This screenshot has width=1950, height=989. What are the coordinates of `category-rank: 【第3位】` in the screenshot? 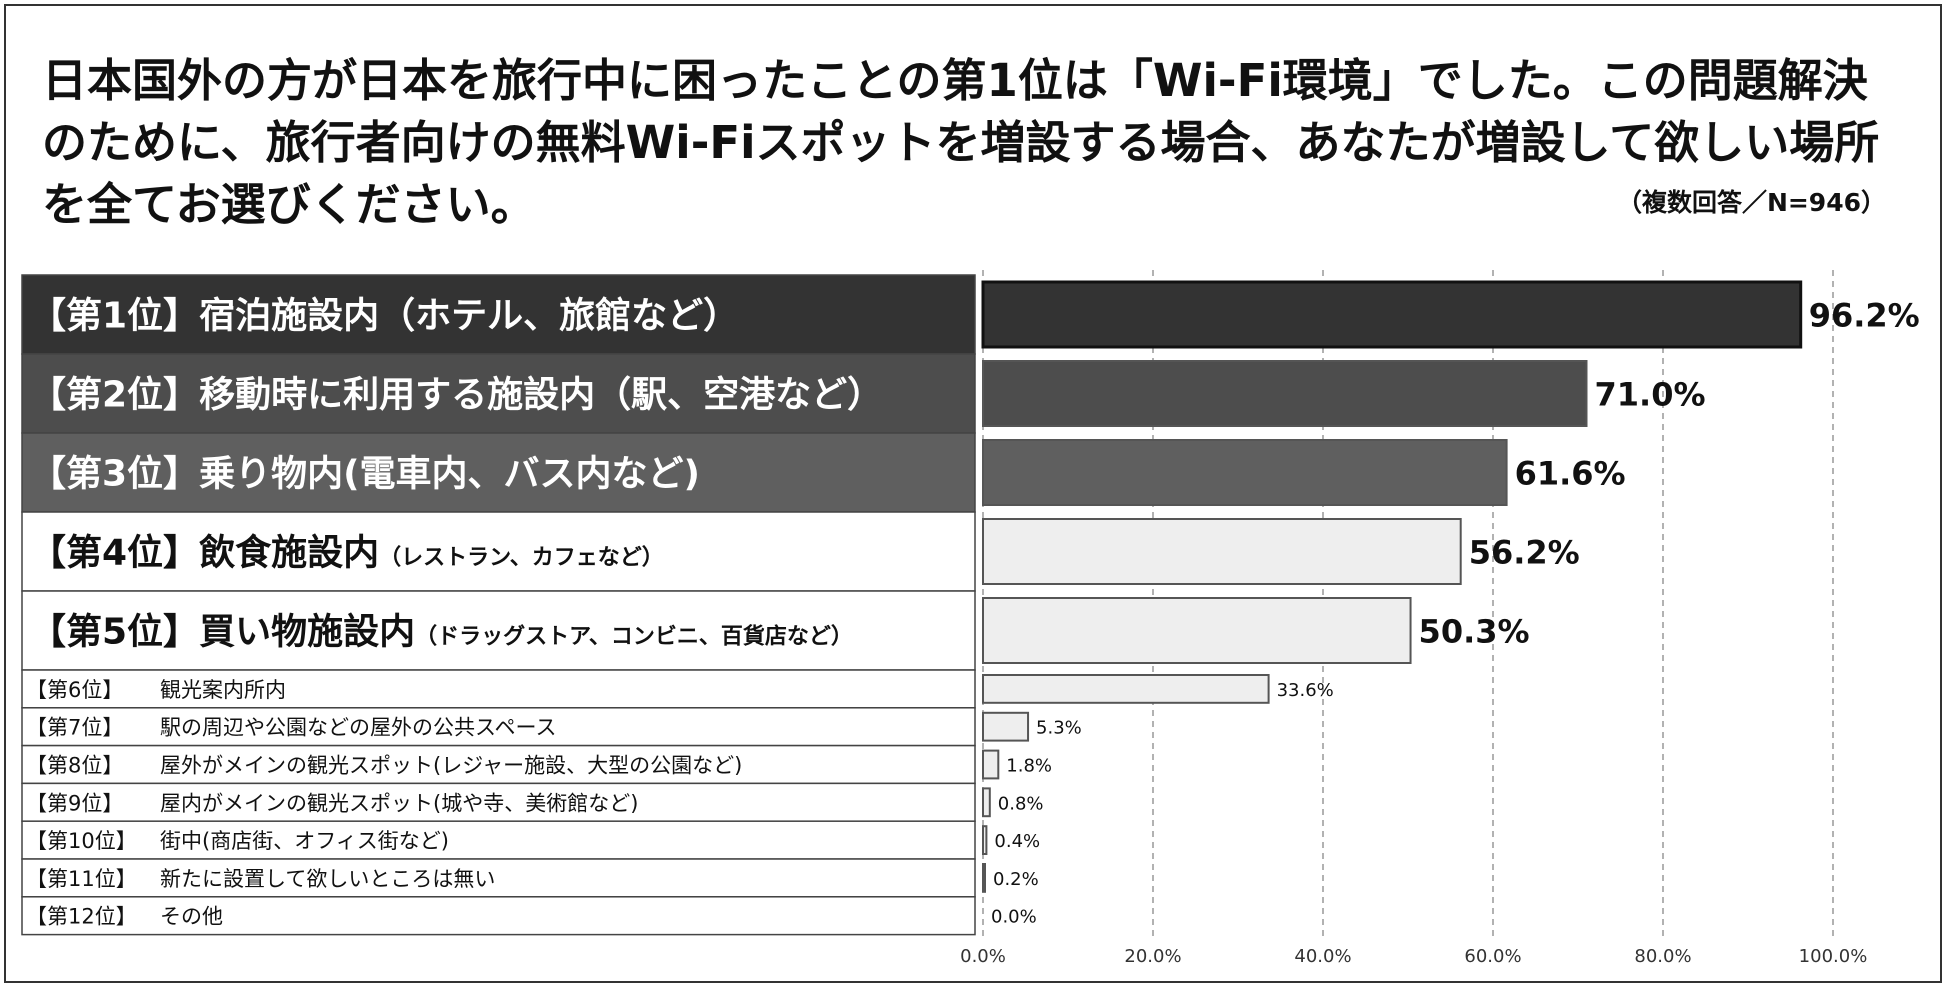 It's located at (114, 474).